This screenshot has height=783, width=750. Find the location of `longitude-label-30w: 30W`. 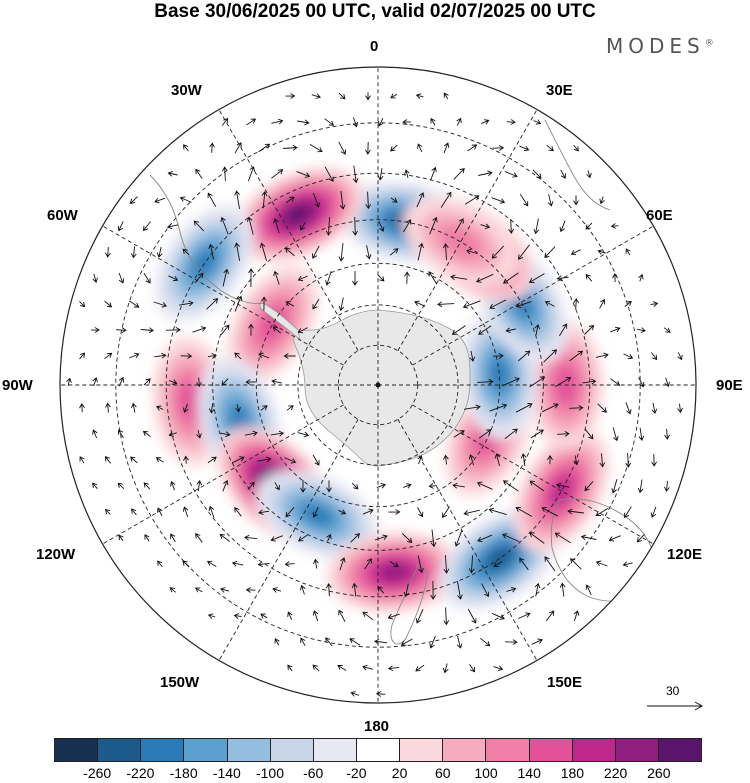

longitude-label-30w: 30W is located at coordinates (186, 90).